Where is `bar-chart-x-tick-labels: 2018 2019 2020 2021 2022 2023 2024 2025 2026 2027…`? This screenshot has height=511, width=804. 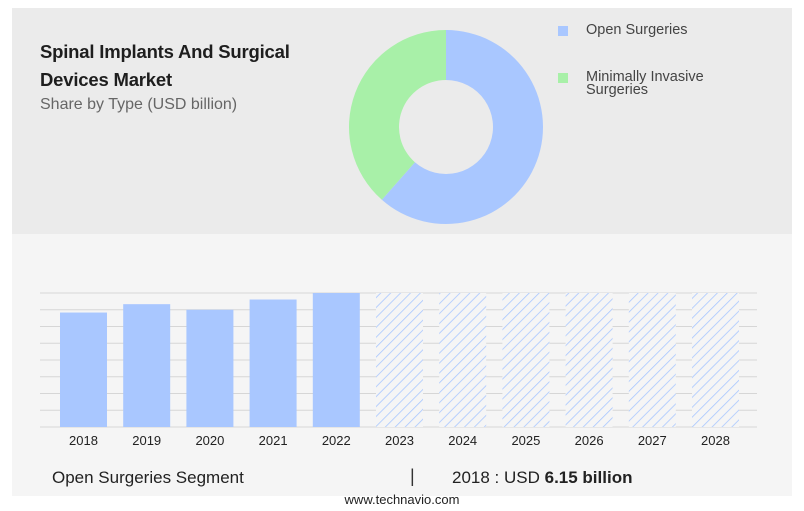
bar-chart-x-tick-labels: 2018 2019 2020 2021 2022 2023 2024 2025 2026 2027… is located at coordinates (399, 440).